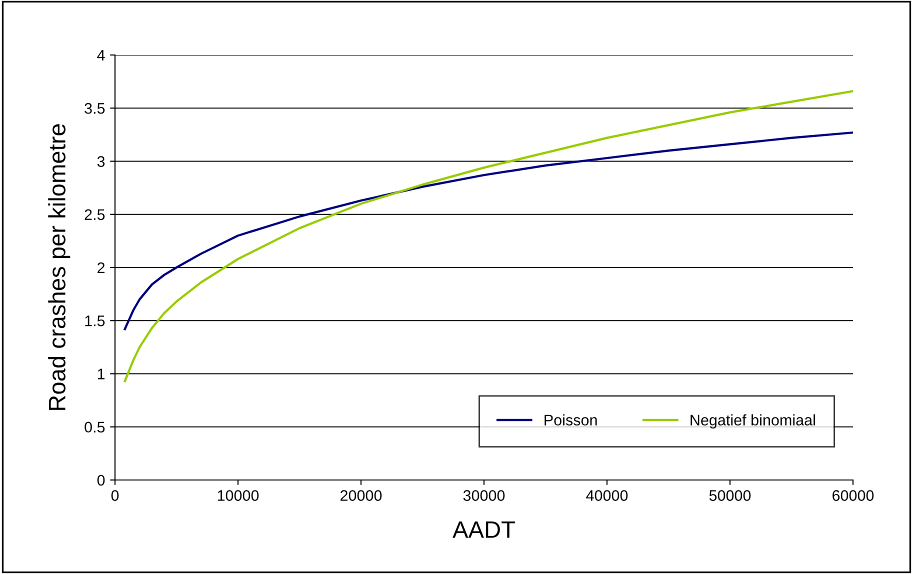  What do you see at coordinates (94, 427) in the screenshot?
I see `y-tick-label: 0.5` at bounding box center [94, 427].